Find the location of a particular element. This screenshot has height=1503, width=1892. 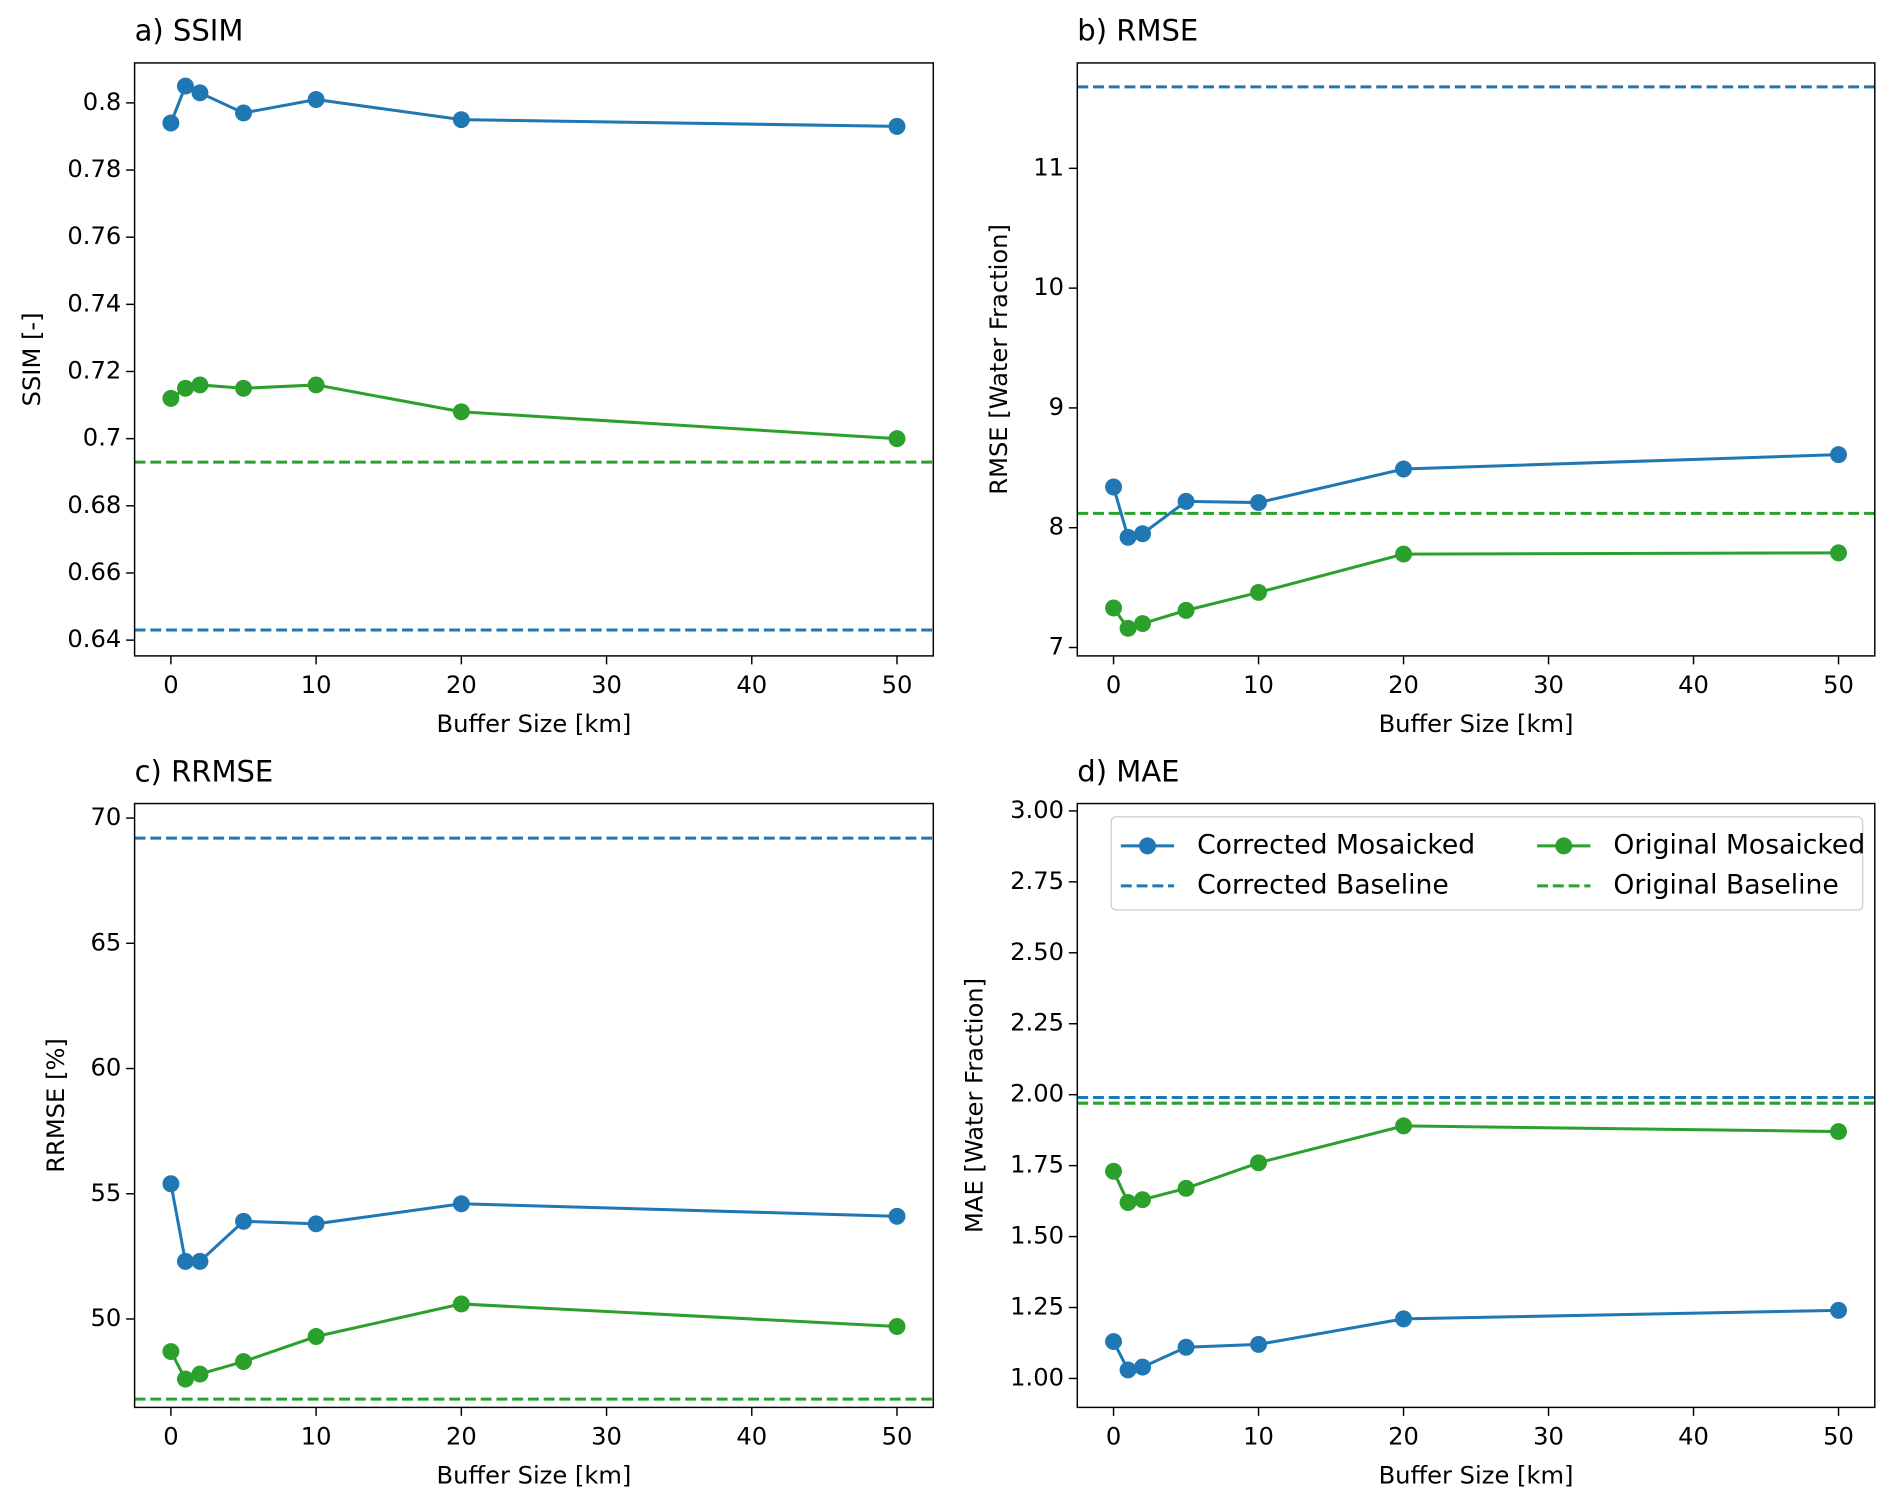

subplot-title: a) SSIM is located at coordinates (189, 31).